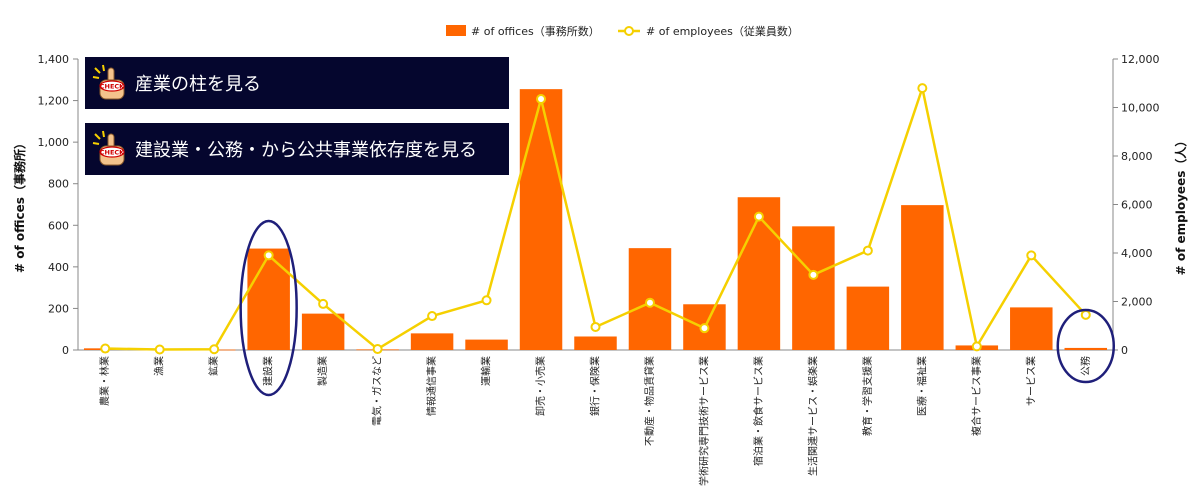 Image resolution: width=1200 pixels, height=500 pixels. I want to click on category-label: 農業・林業, so click(104, 381).